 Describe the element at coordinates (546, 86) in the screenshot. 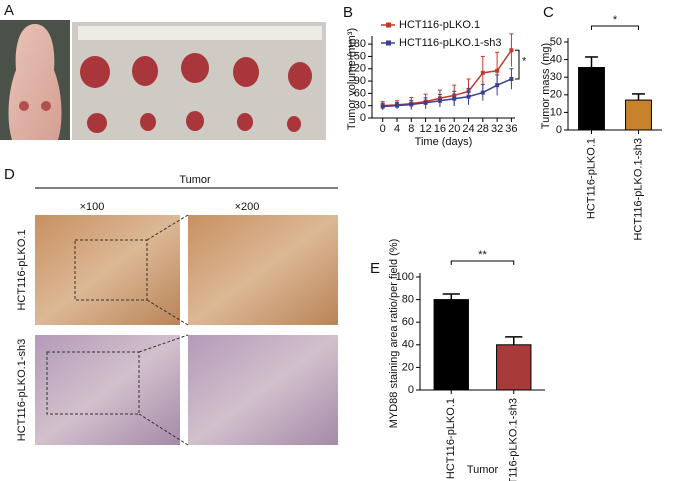

I see `y-axis-label: Tumor mass (mg)` at that location.